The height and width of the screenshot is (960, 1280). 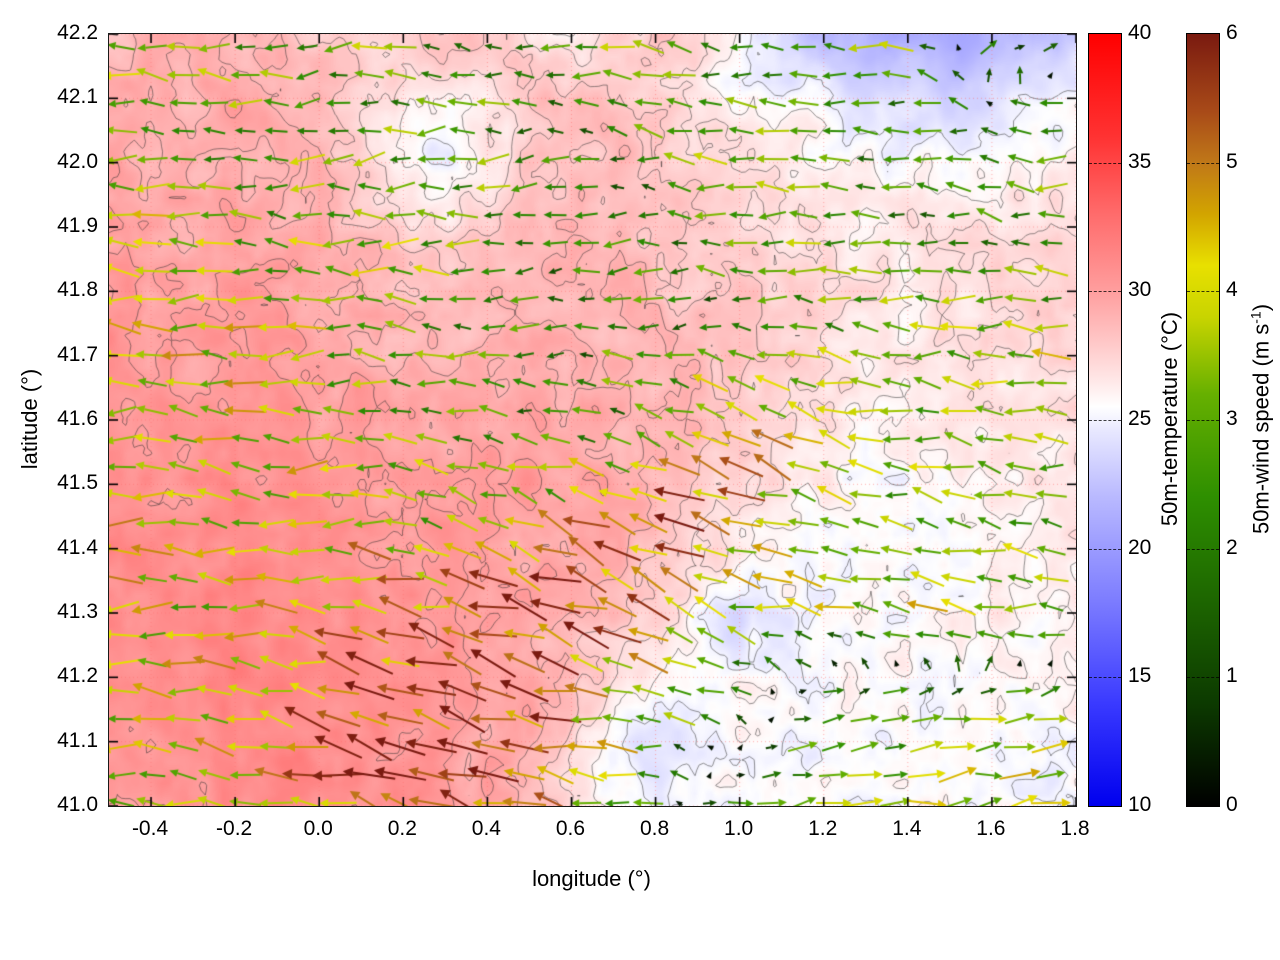 I want to click on wind-colorbar-tick-label: 3, so click(x=1232, y=418).